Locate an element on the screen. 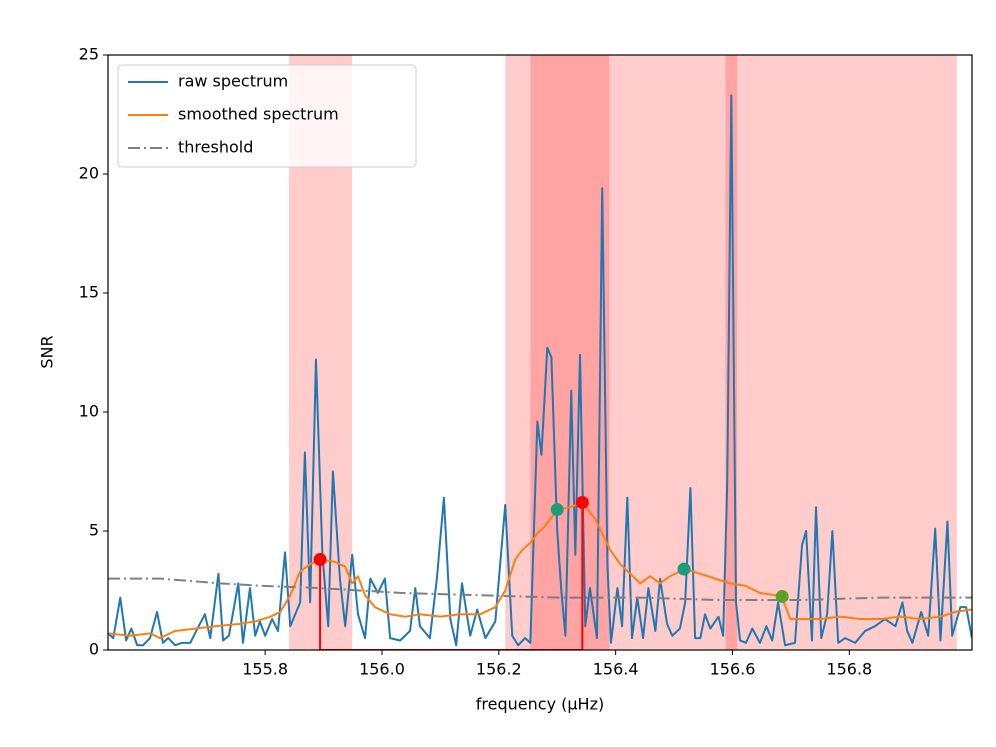  y-tick-label: 10 is located at coordinates (89, 411).